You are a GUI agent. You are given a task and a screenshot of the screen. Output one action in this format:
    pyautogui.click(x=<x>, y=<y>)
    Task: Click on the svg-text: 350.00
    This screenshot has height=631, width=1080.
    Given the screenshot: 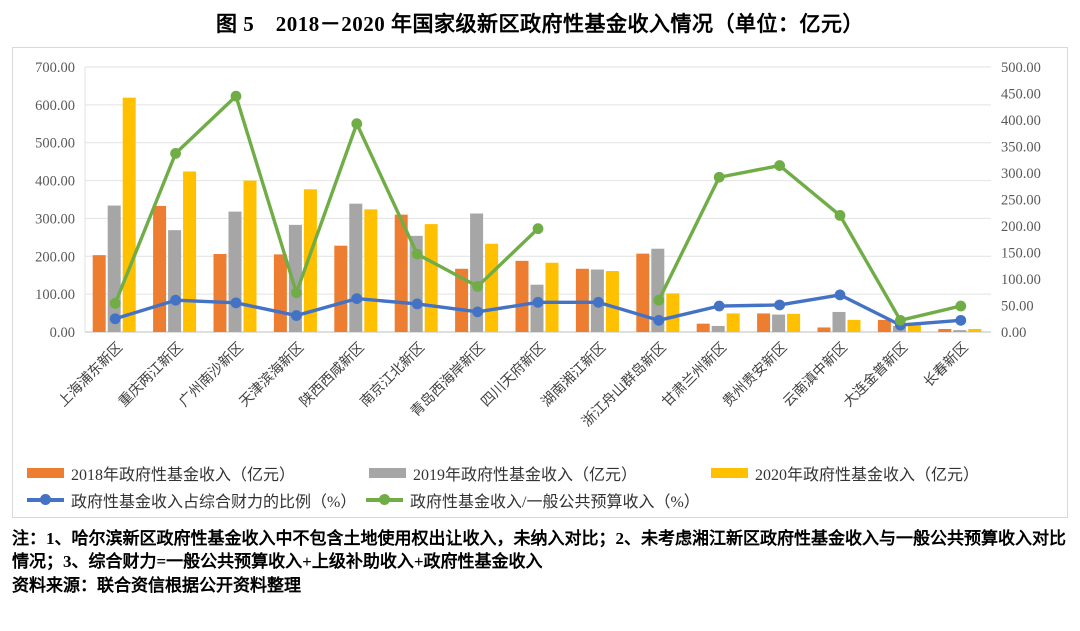 What is the action you would take?
    pyautogui.click(x=1021, y=148)
    